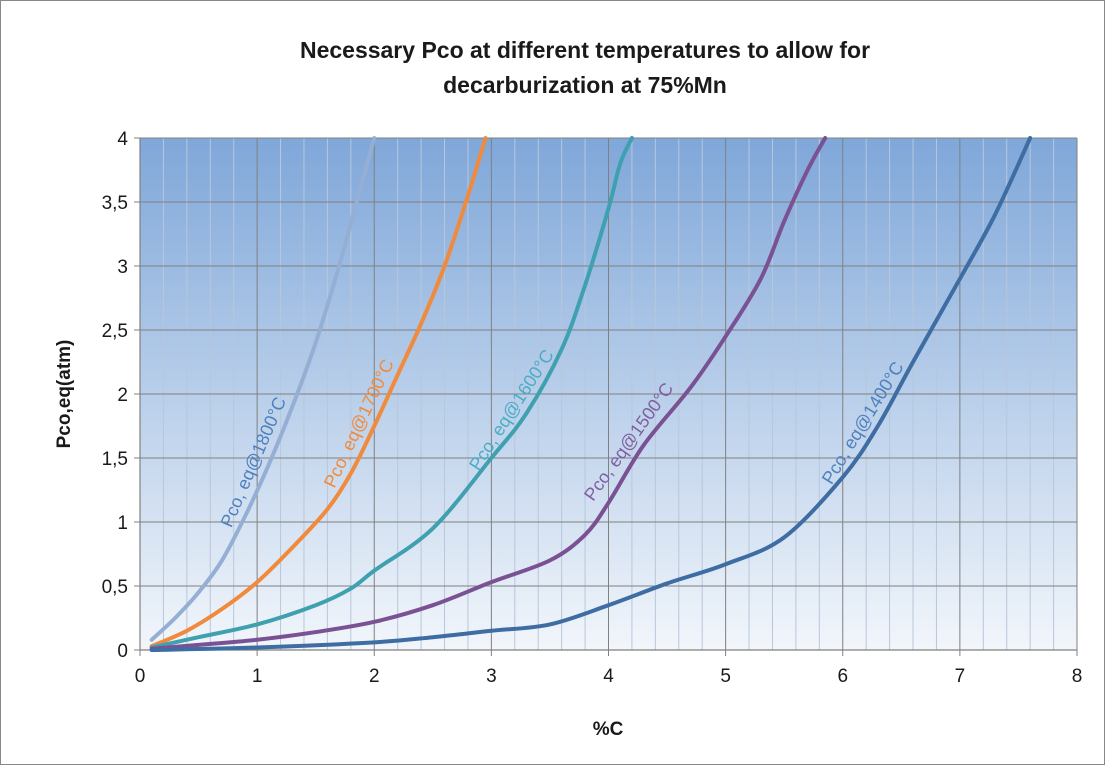  What do you see at coordinates (122, 523) in the screenshot?
I see `y-tick-label: 1` at bounding box center [122, 523].